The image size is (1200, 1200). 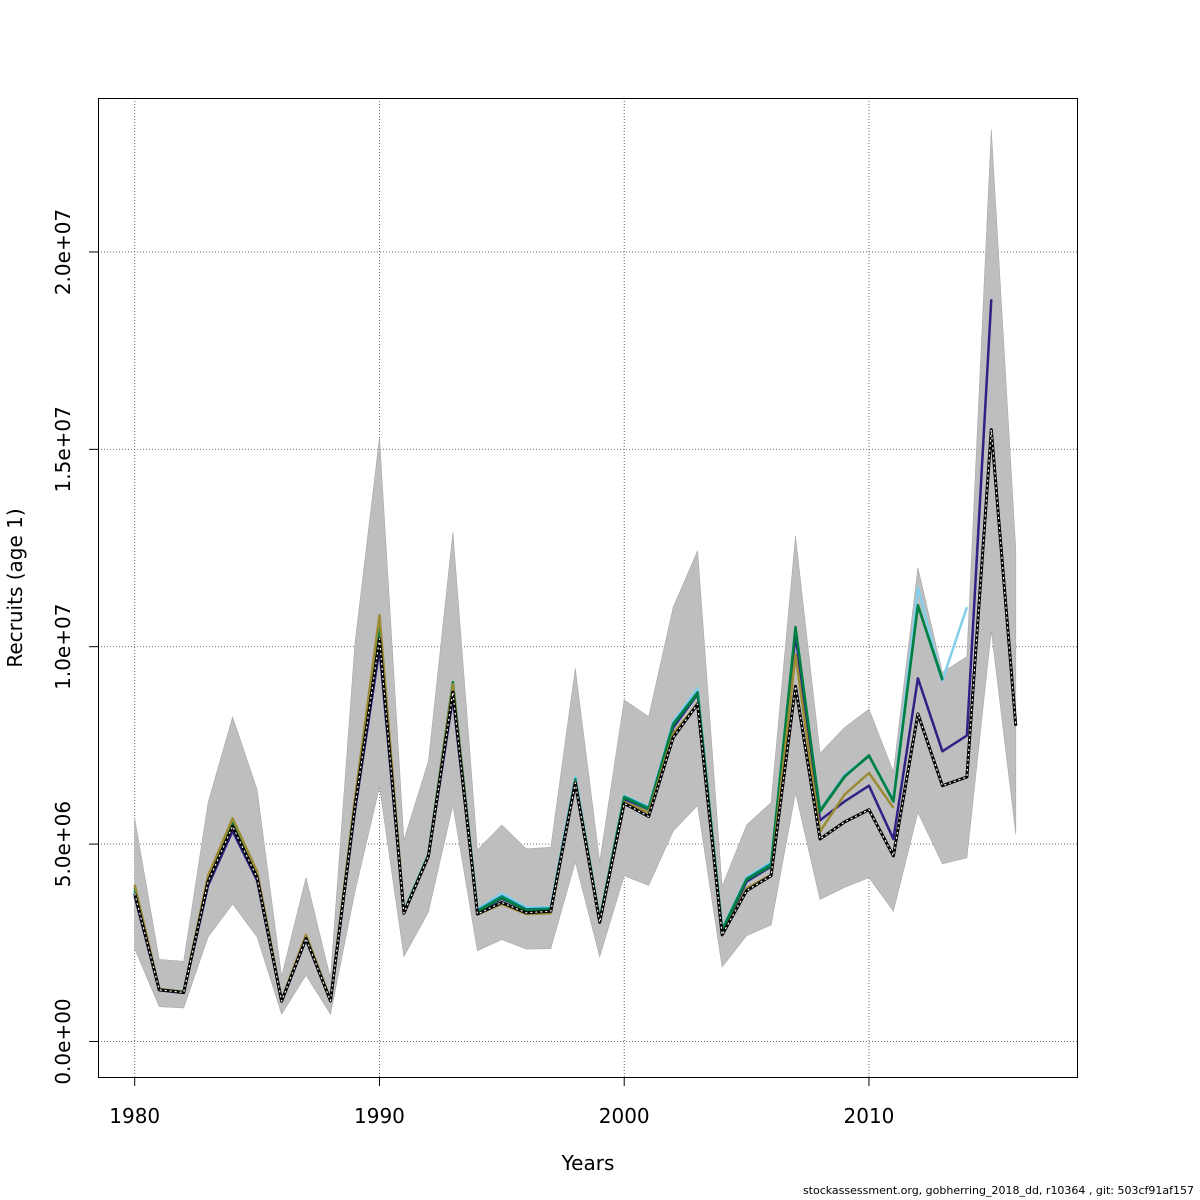 I want to click on y-tick-label: 5.0e+06, so click(x=63, y=844).